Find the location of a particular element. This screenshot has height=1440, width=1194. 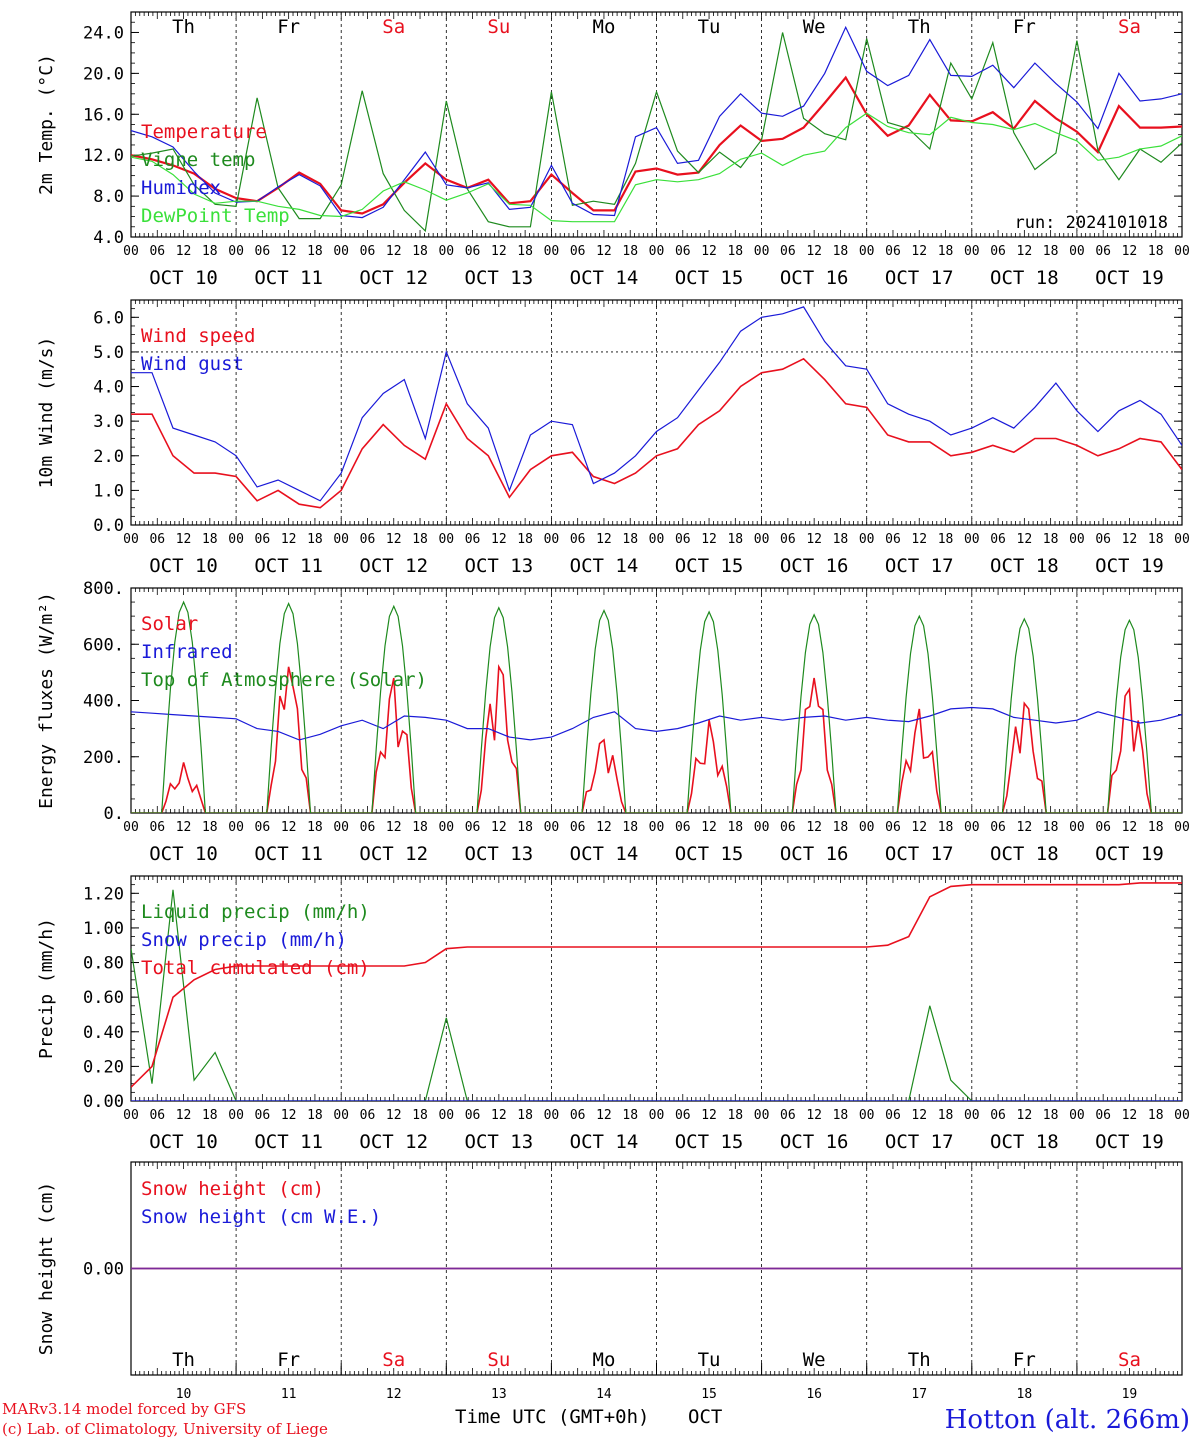

y-tick-label: 800. is located at coordinates (103, 589).